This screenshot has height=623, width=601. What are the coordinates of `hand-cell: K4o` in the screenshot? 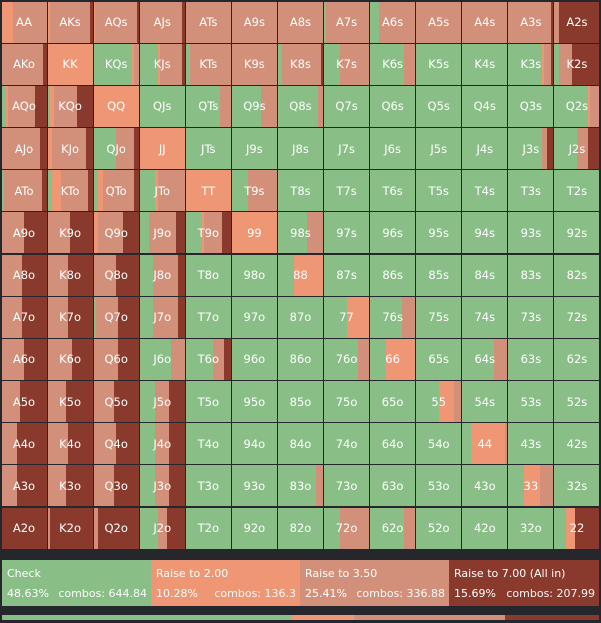 It's located at (70, 444).